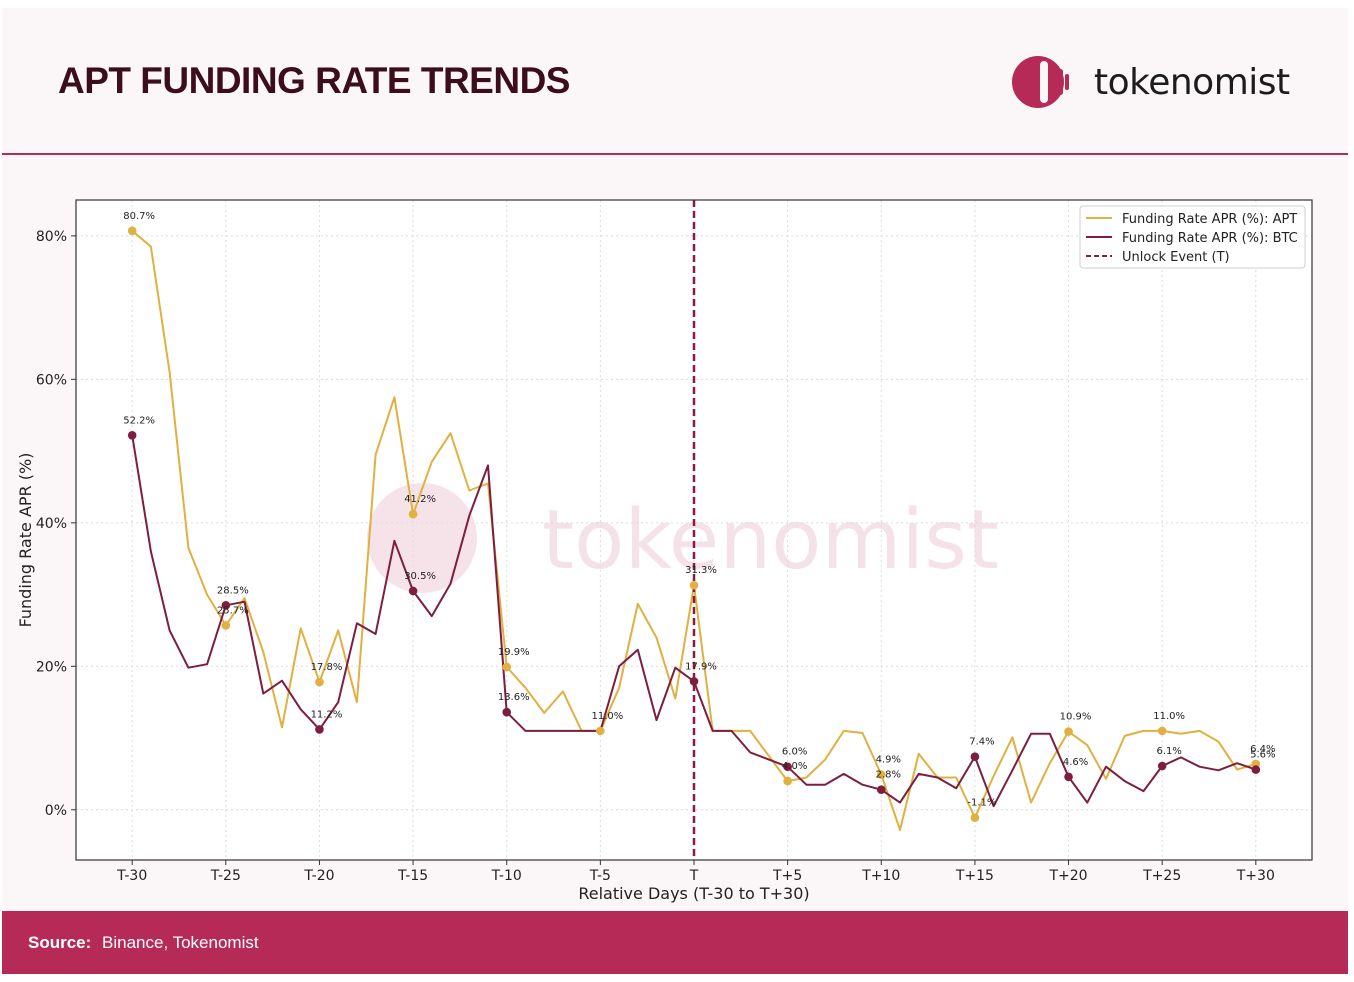 The width and height of the screenshot is (1354, 982). I want to click on data-label: 13.6%, so click(514, 697).